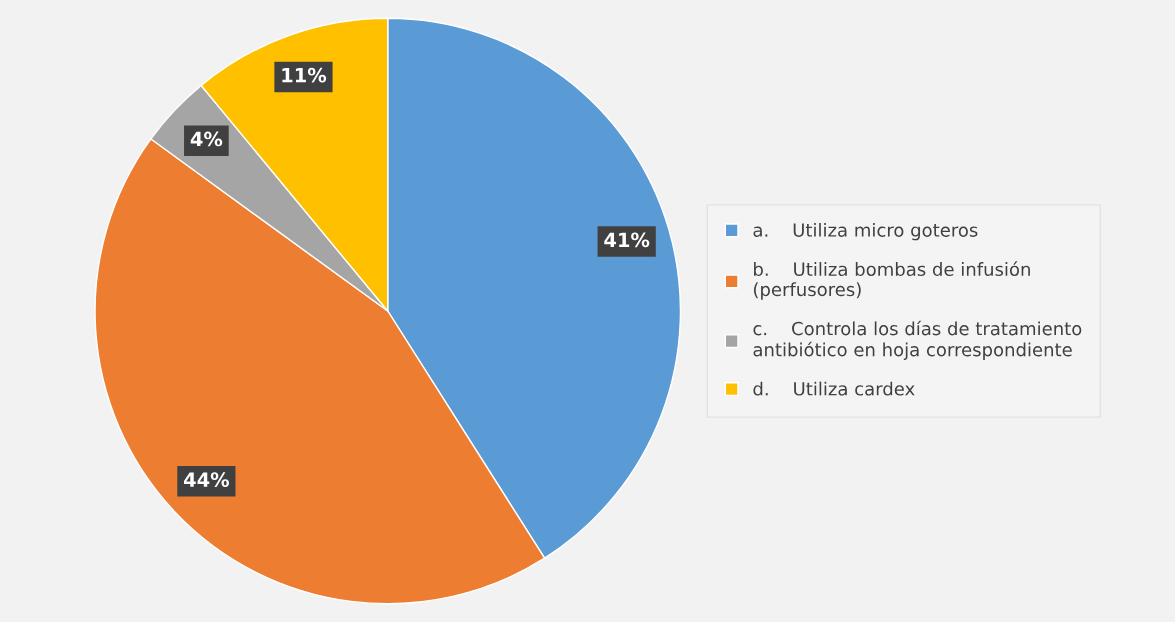  What do you see at coordinates (627, 240) in the screenshot?
I see `data-label: 41%` at bounding box center [627, 240].